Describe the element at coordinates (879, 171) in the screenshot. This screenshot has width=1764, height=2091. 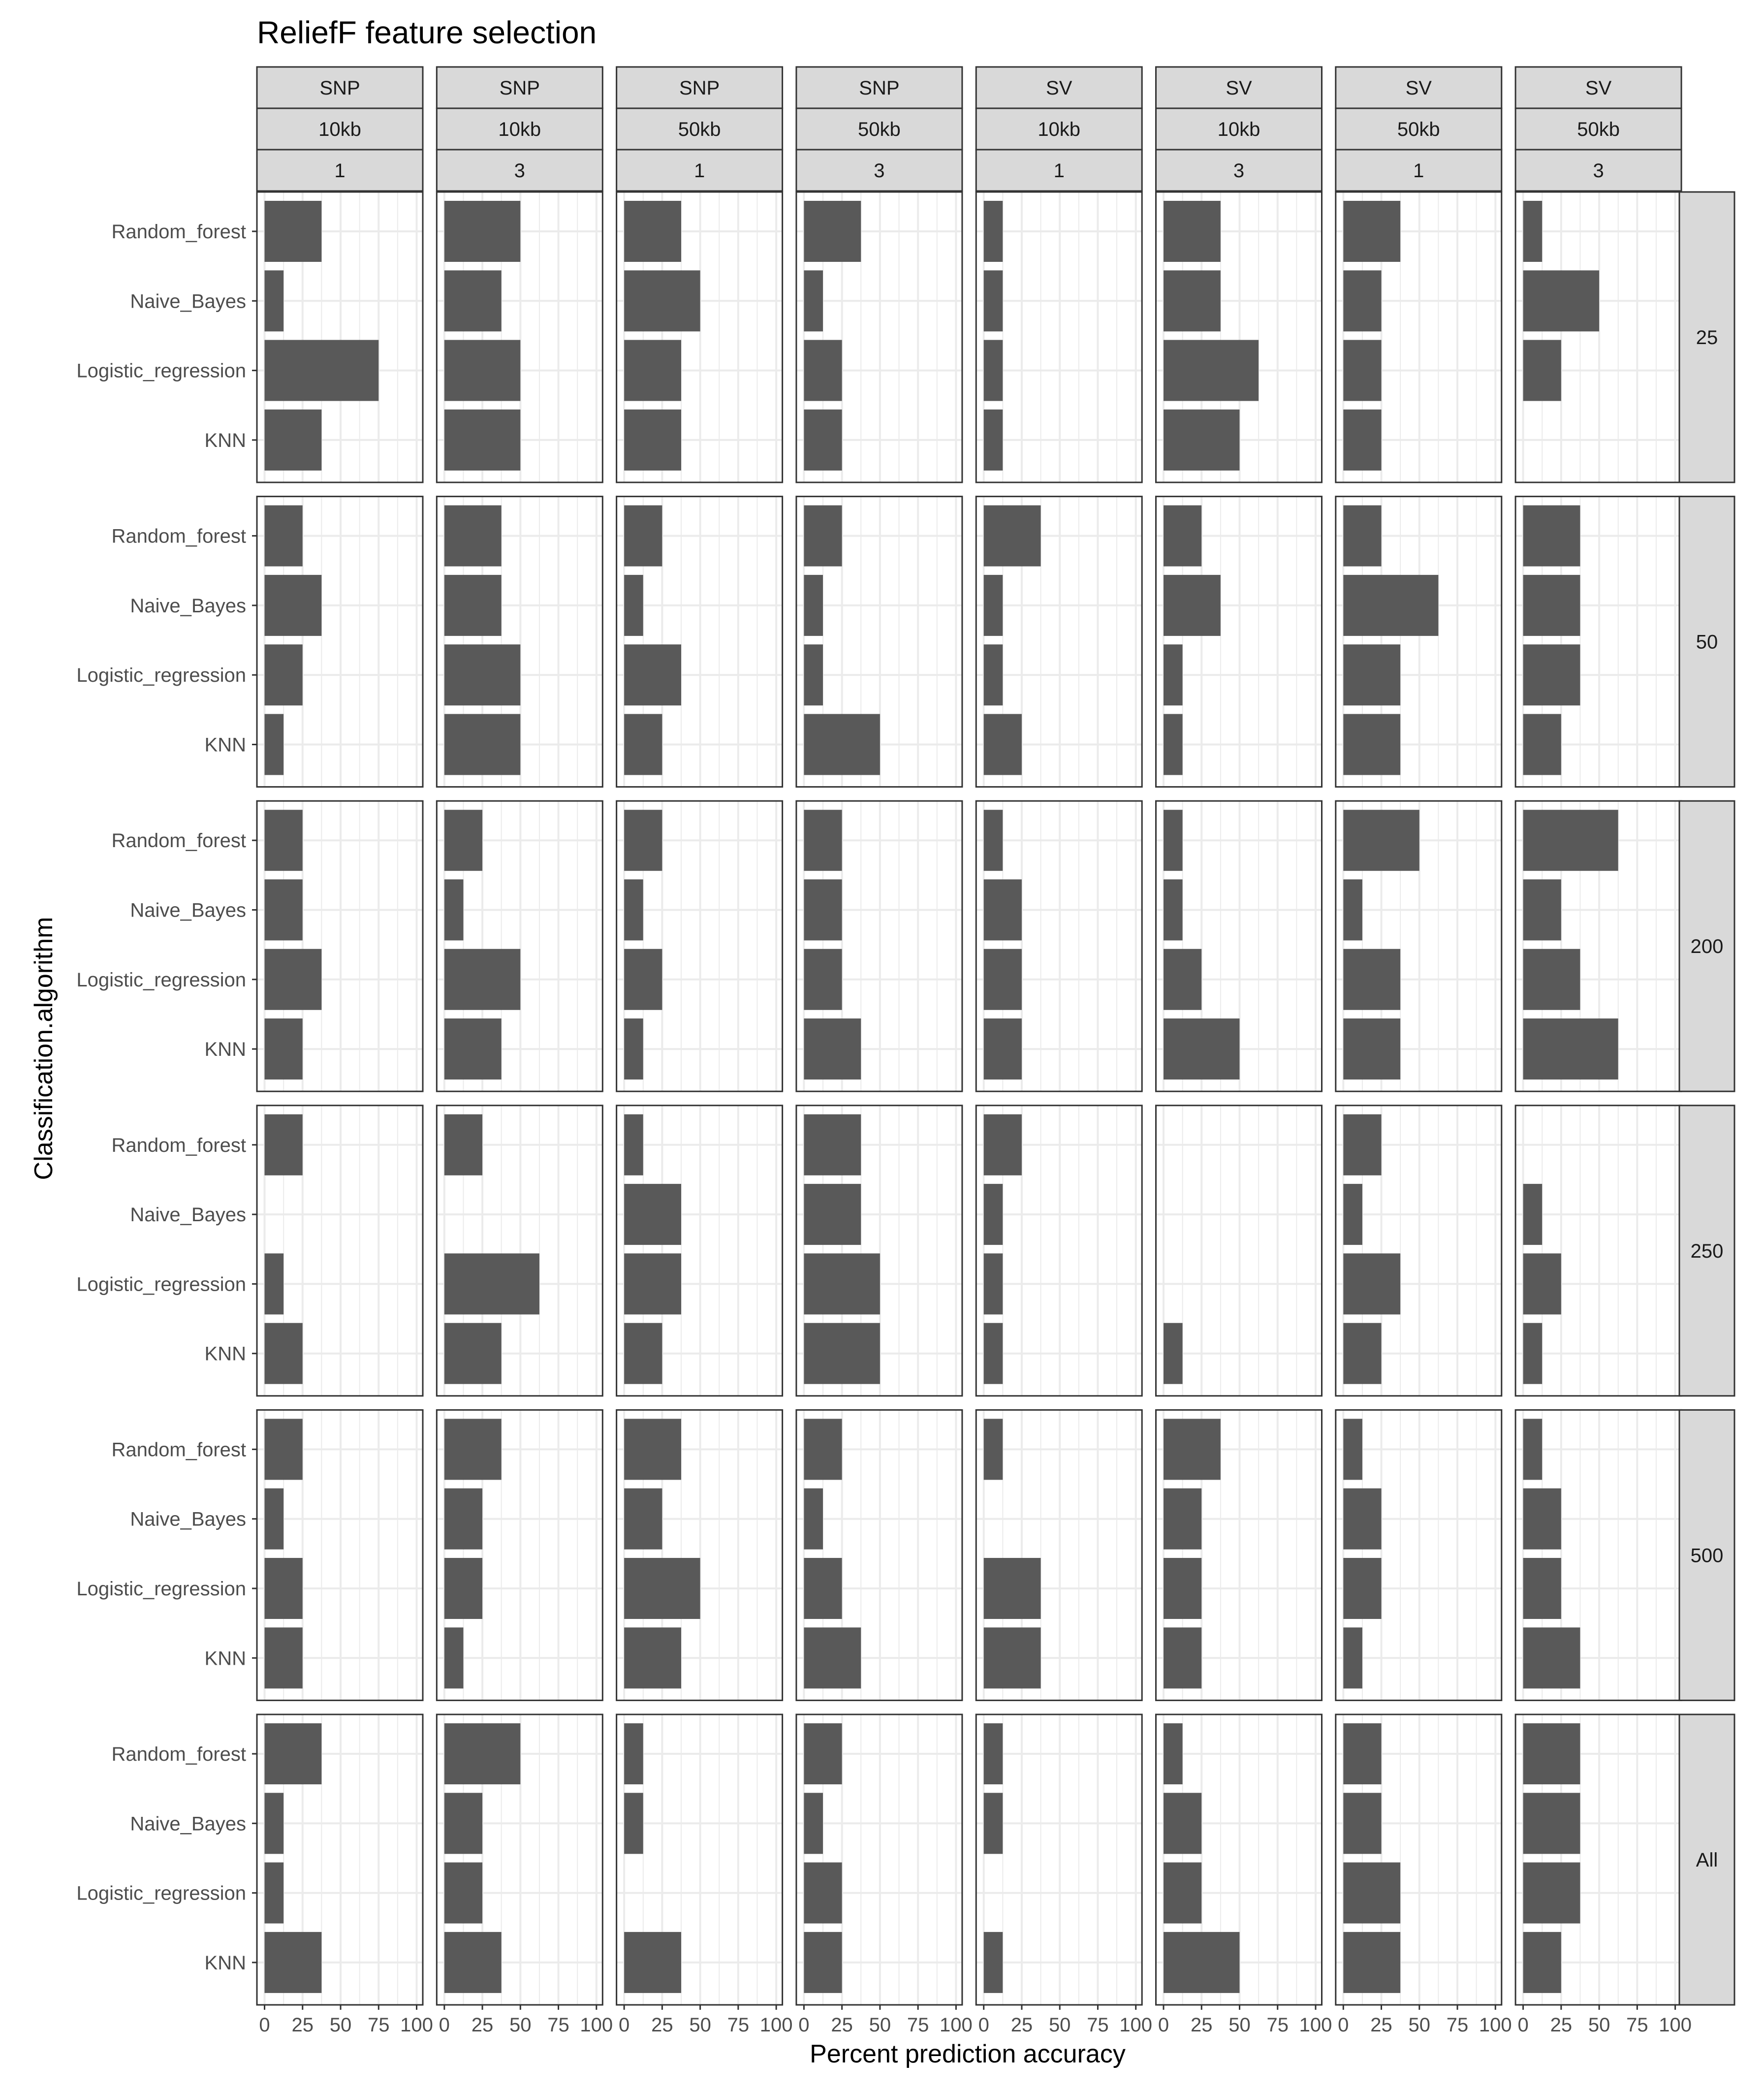
I see `column-strip: 3` at that location.